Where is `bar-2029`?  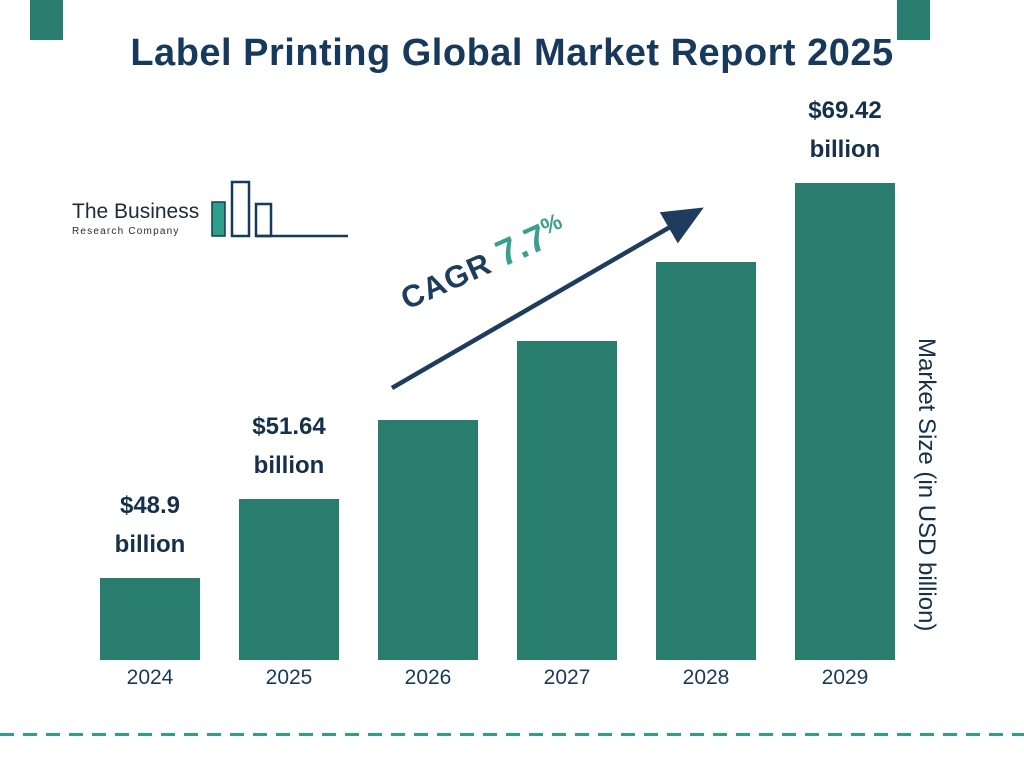
bar-2029 is located at coordinates (845, 421).